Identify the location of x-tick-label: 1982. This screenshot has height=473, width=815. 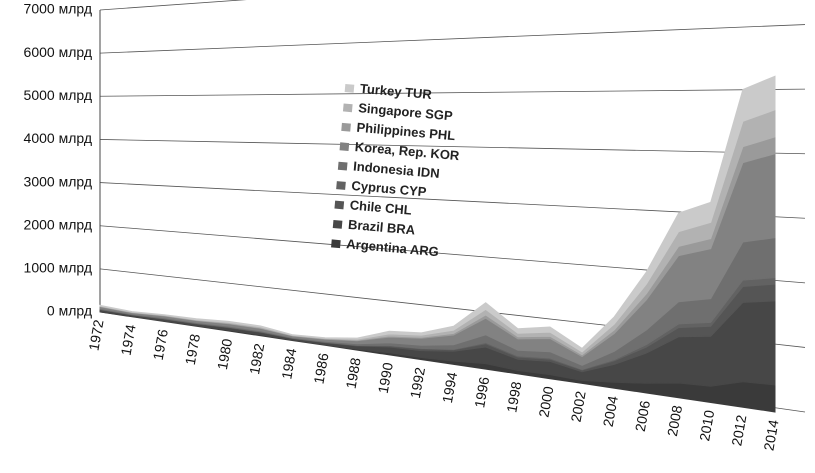
(256, 359).